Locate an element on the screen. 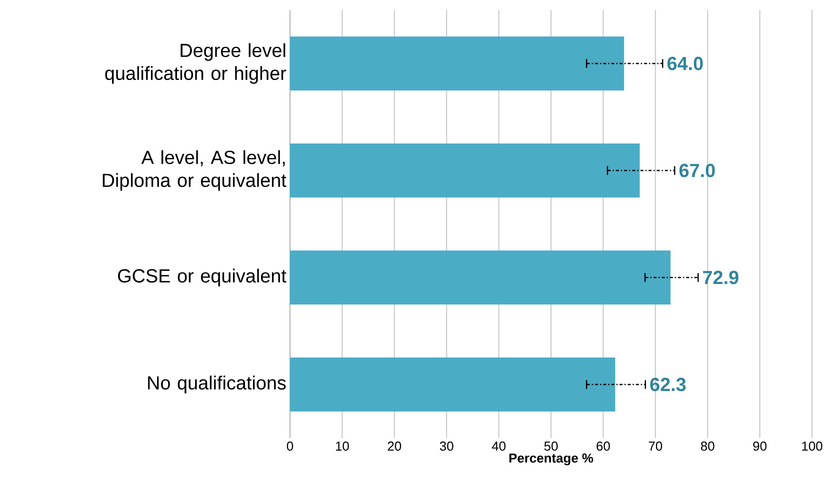 Image resolution: width=827 pixels, height=492 pixels. x-tick-label: 80 is located at coordinates (707, 446).